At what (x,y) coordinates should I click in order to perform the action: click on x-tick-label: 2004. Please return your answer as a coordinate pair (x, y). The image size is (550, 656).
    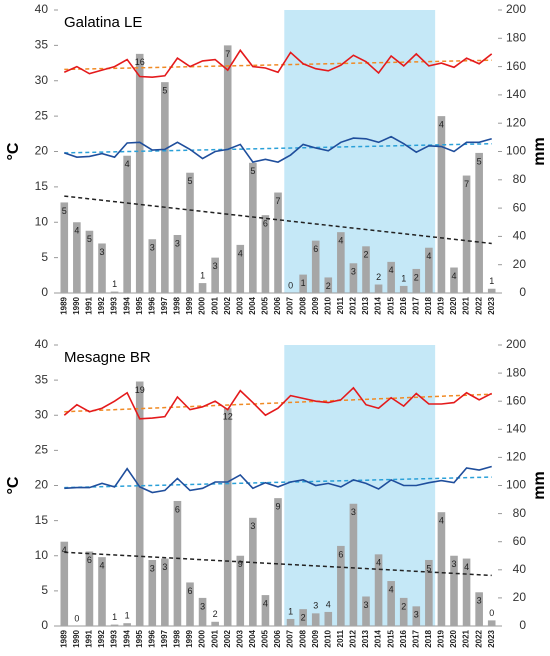
    Looking at the image, I should click on (252, 305).